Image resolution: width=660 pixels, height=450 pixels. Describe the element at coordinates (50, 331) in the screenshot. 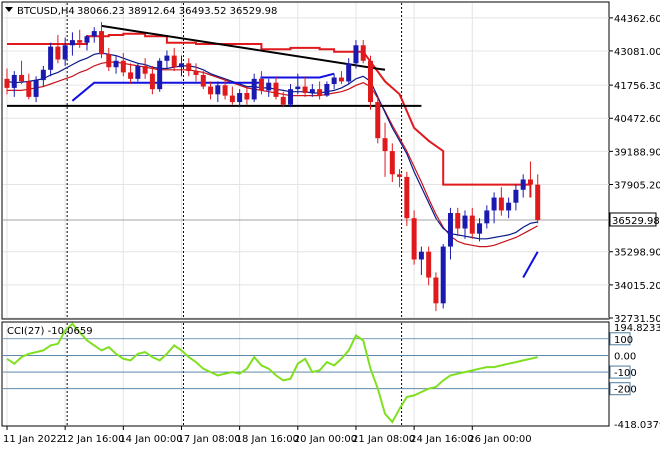

I see `cci-label: CCI(27) -10.0659` at that location.